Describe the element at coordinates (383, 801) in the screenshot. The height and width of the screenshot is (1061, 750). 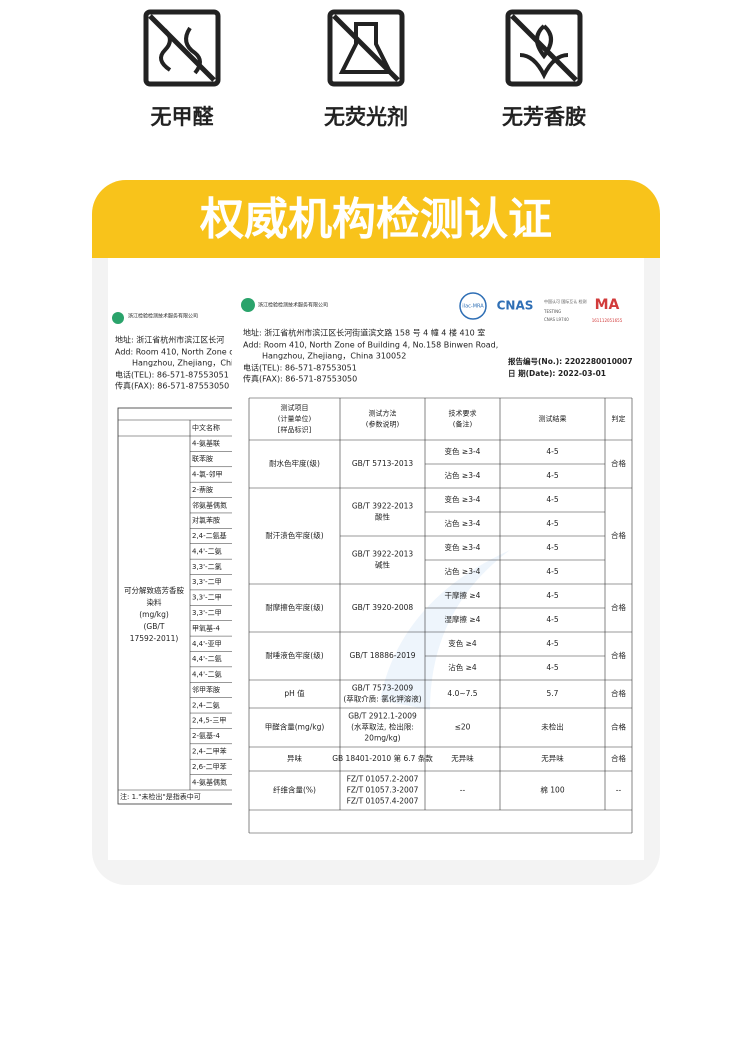
I see `test-method: FZ/T 01057.4-2007` at that location.